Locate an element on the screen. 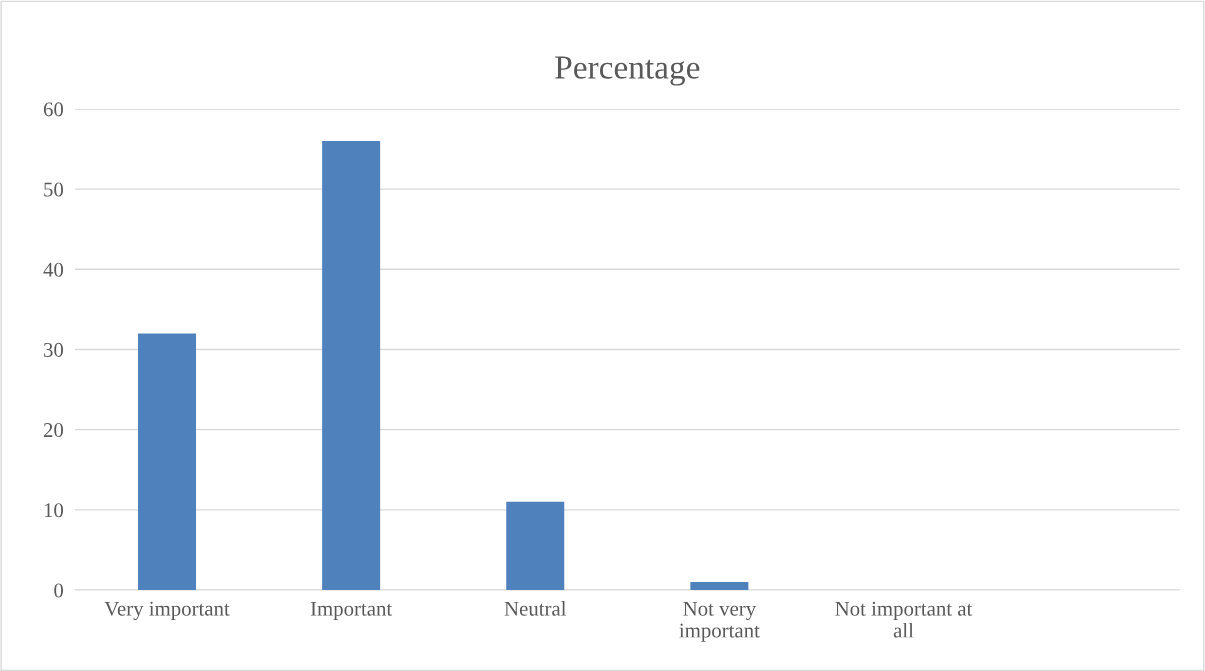 The height and width of the screenshot is (671, 1205). y-tick-label: 20 is located at coordinates (53, 430).